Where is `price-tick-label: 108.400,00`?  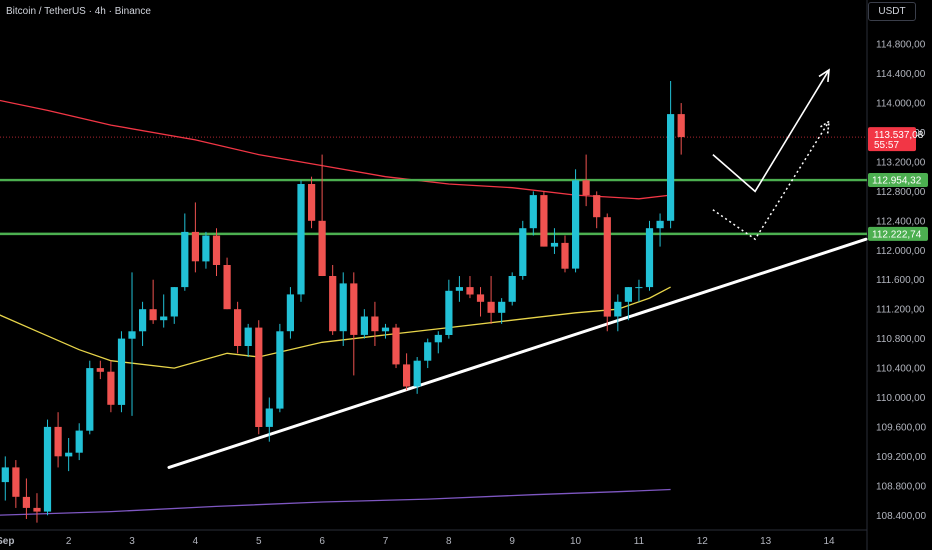
price-tick-label: 108.400,00 is located at coordinates (901, 516).